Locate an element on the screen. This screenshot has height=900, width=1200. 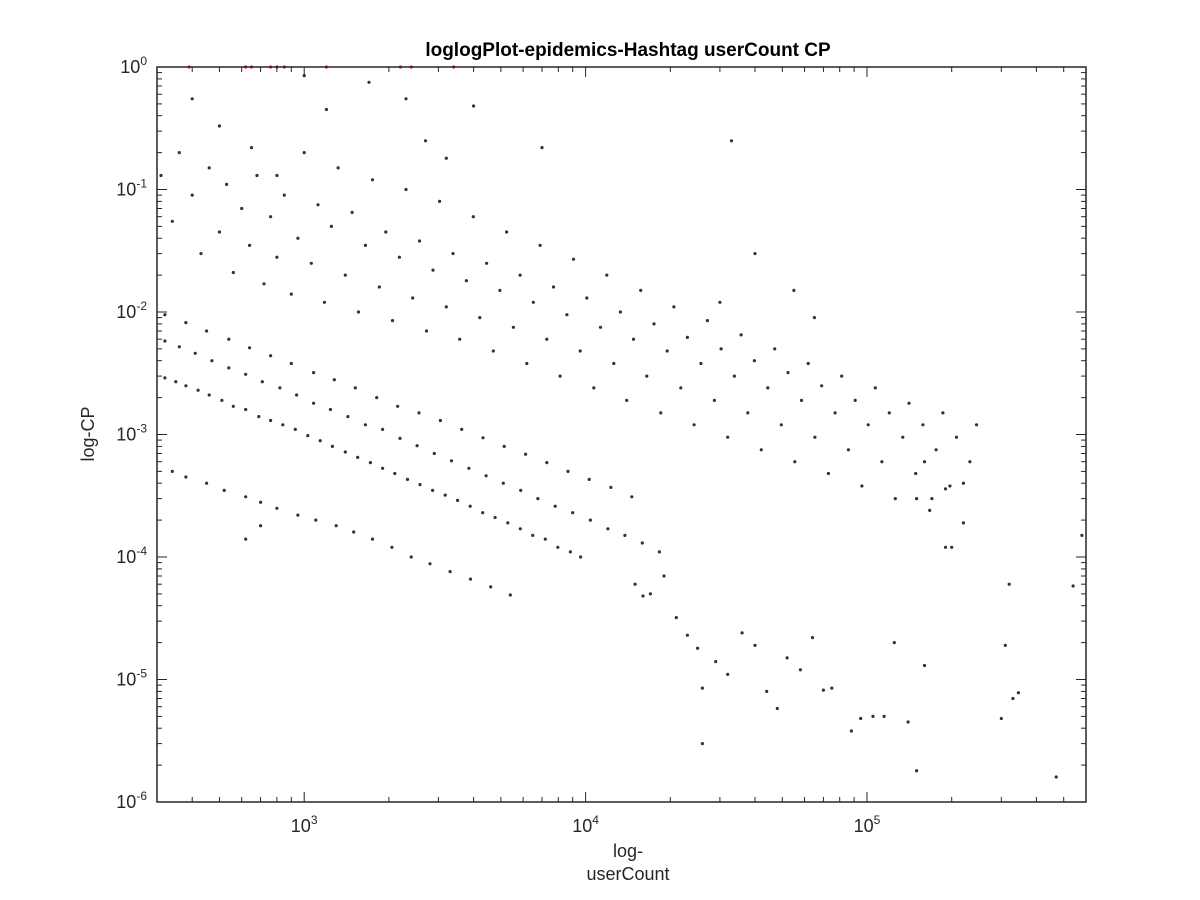
y-tick-label: 10⁻⁴ is located at coordinates (131, 555).